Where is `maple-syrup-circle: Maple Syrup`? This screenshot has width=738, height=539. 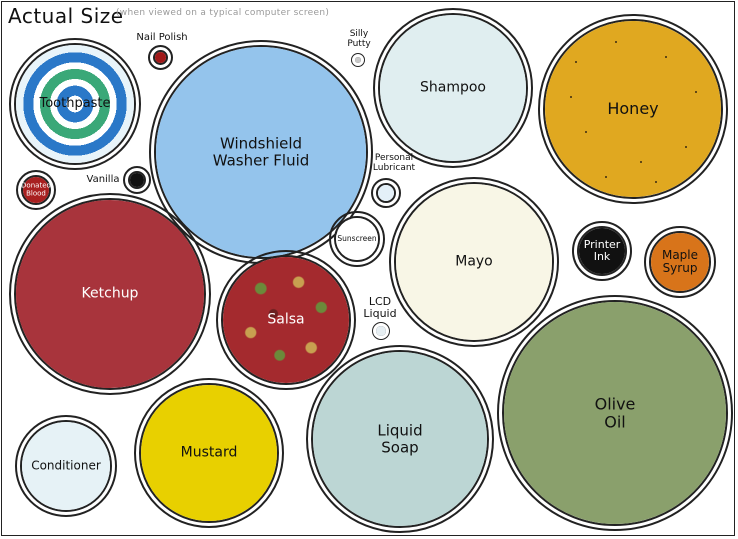
maple-syrup-circle: Maple Syrup is located at coordinates (680, 262).